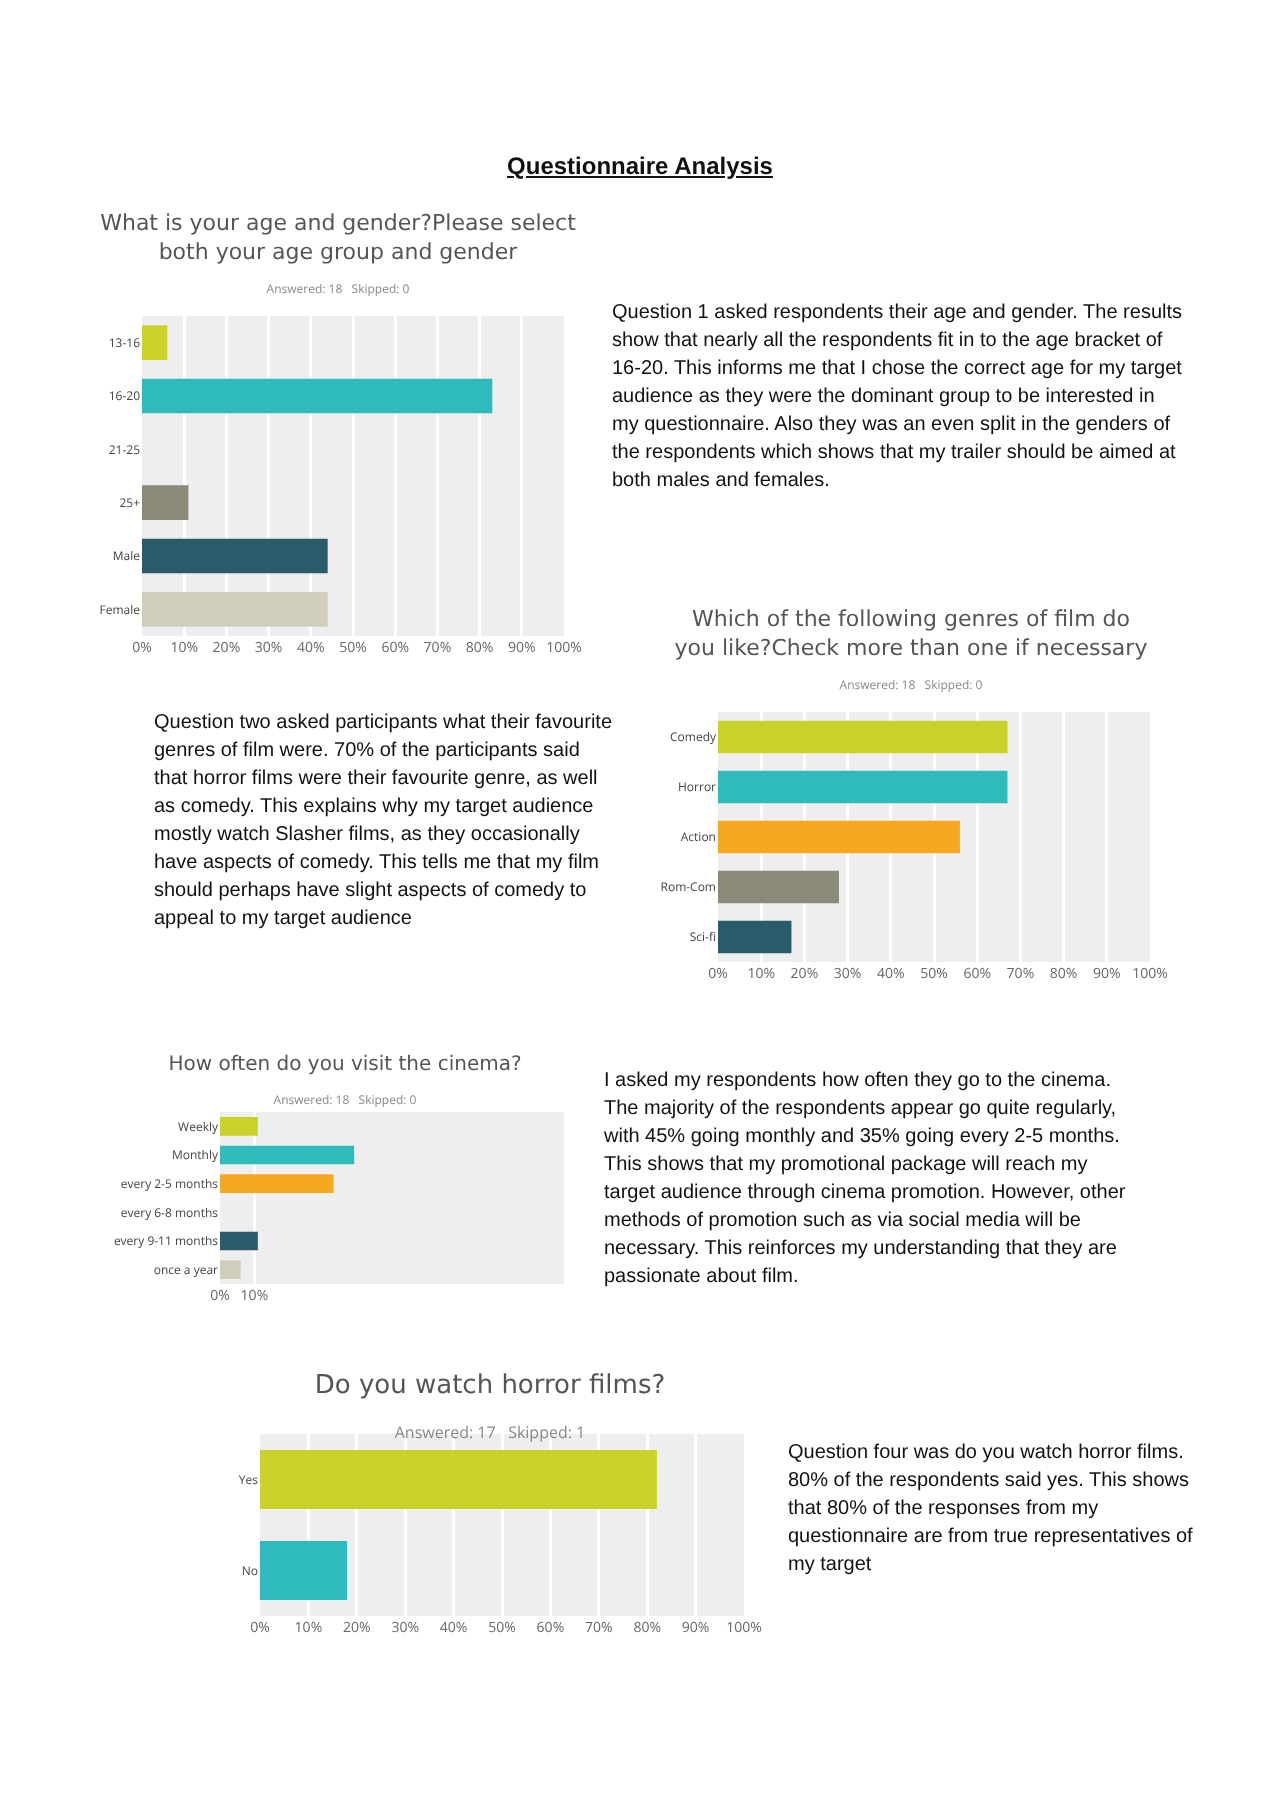 Image resolution: width=1276 pixels, height=1806 pixels. What do you see at coordinates (897, 398) in the screenshot?
I see `text: Question 1 asked respondents their age and gender. The results show that nearly all the respondents fit in to the age bracket of 16-20. This informs me that I chose the correct age for my target audience as they were the dominant group to be interested in my questionnaire. Also they was an even split in the genders of the respondents which shows that my trailer should be aimed at both males and females.` at bounding box center [897, 398].